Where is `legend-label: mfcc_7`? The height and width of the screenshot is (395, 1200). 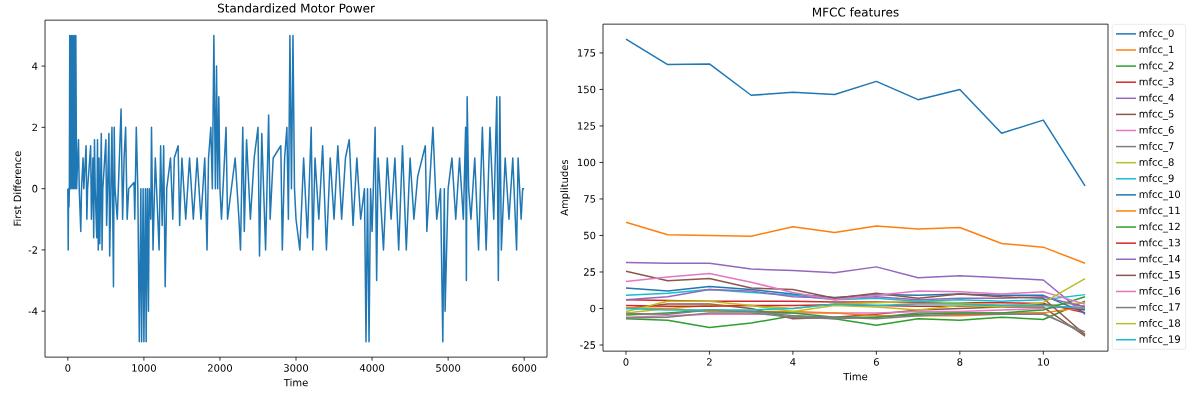
legend-label: mfcc_7 is located at coordinates (1156, 146).